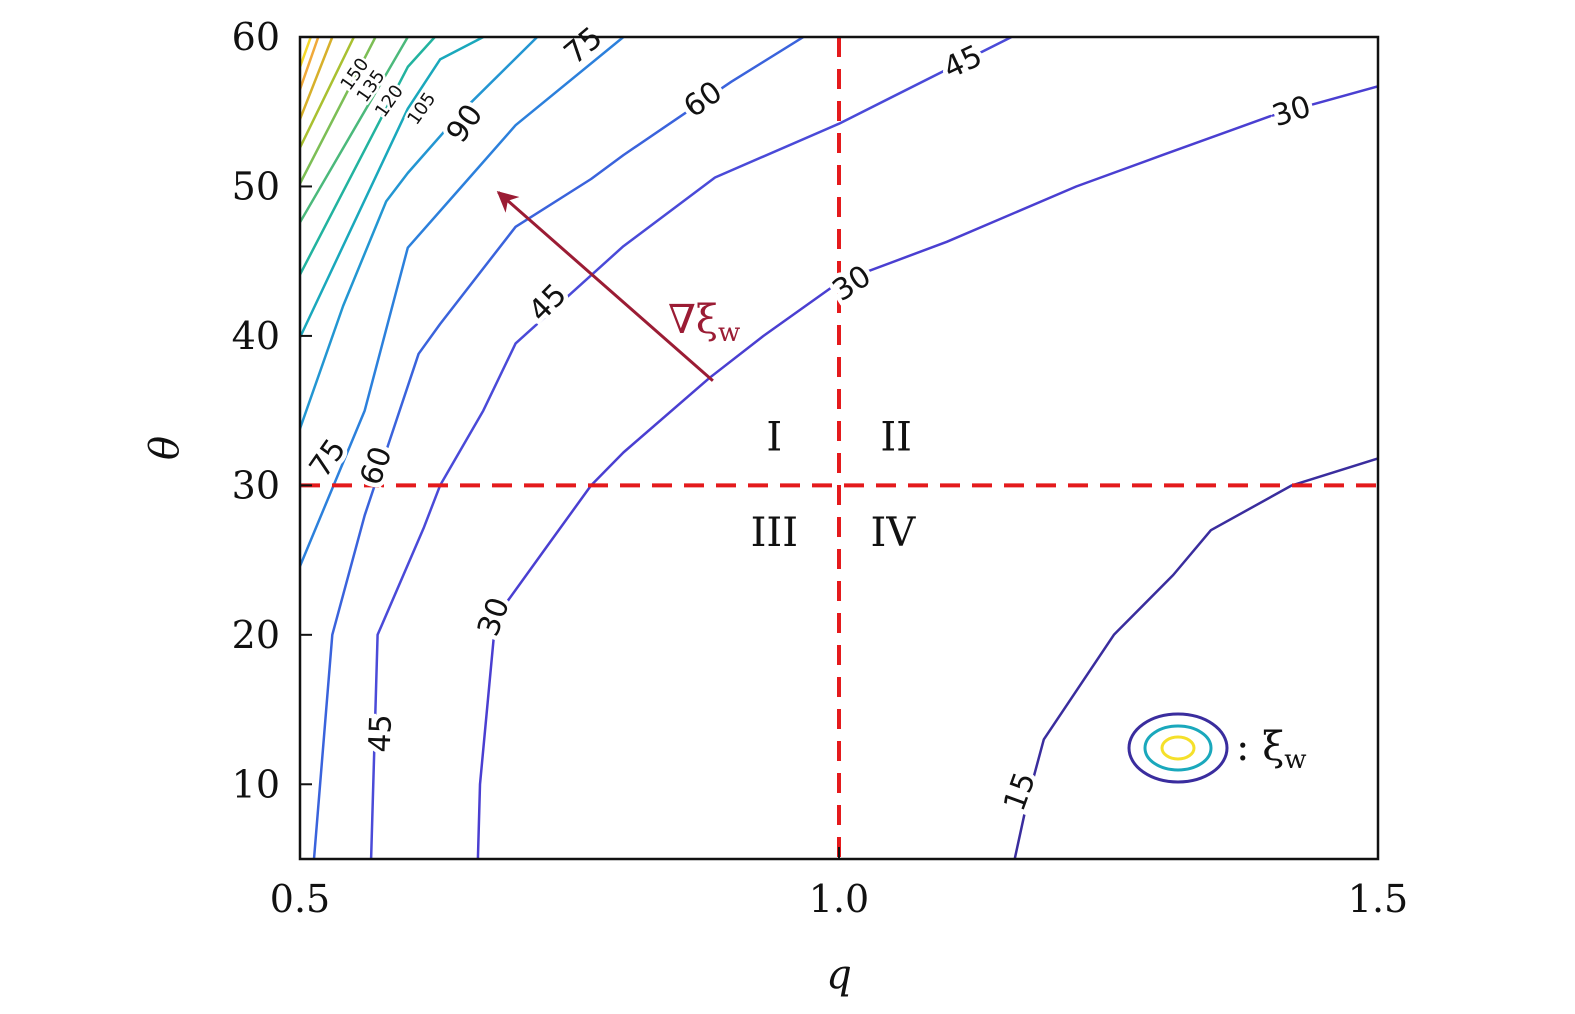 The width and height of the screenshot is (1575, 1014). I want to click on y-axis-label: θ, so click(165, 448).